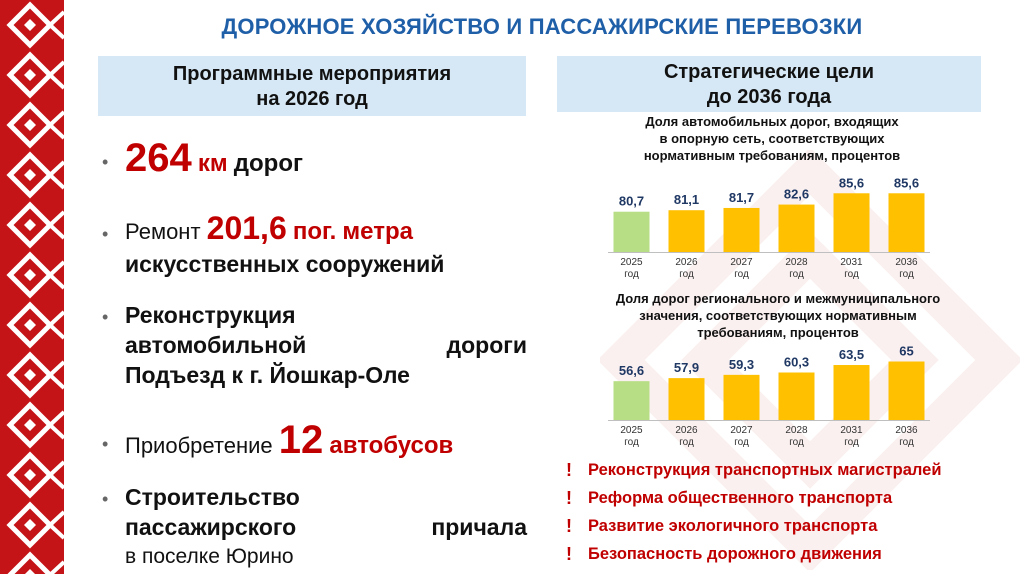  I want to click on goal-text: Реконструкция транспортных магистралей, so click(765, 469).